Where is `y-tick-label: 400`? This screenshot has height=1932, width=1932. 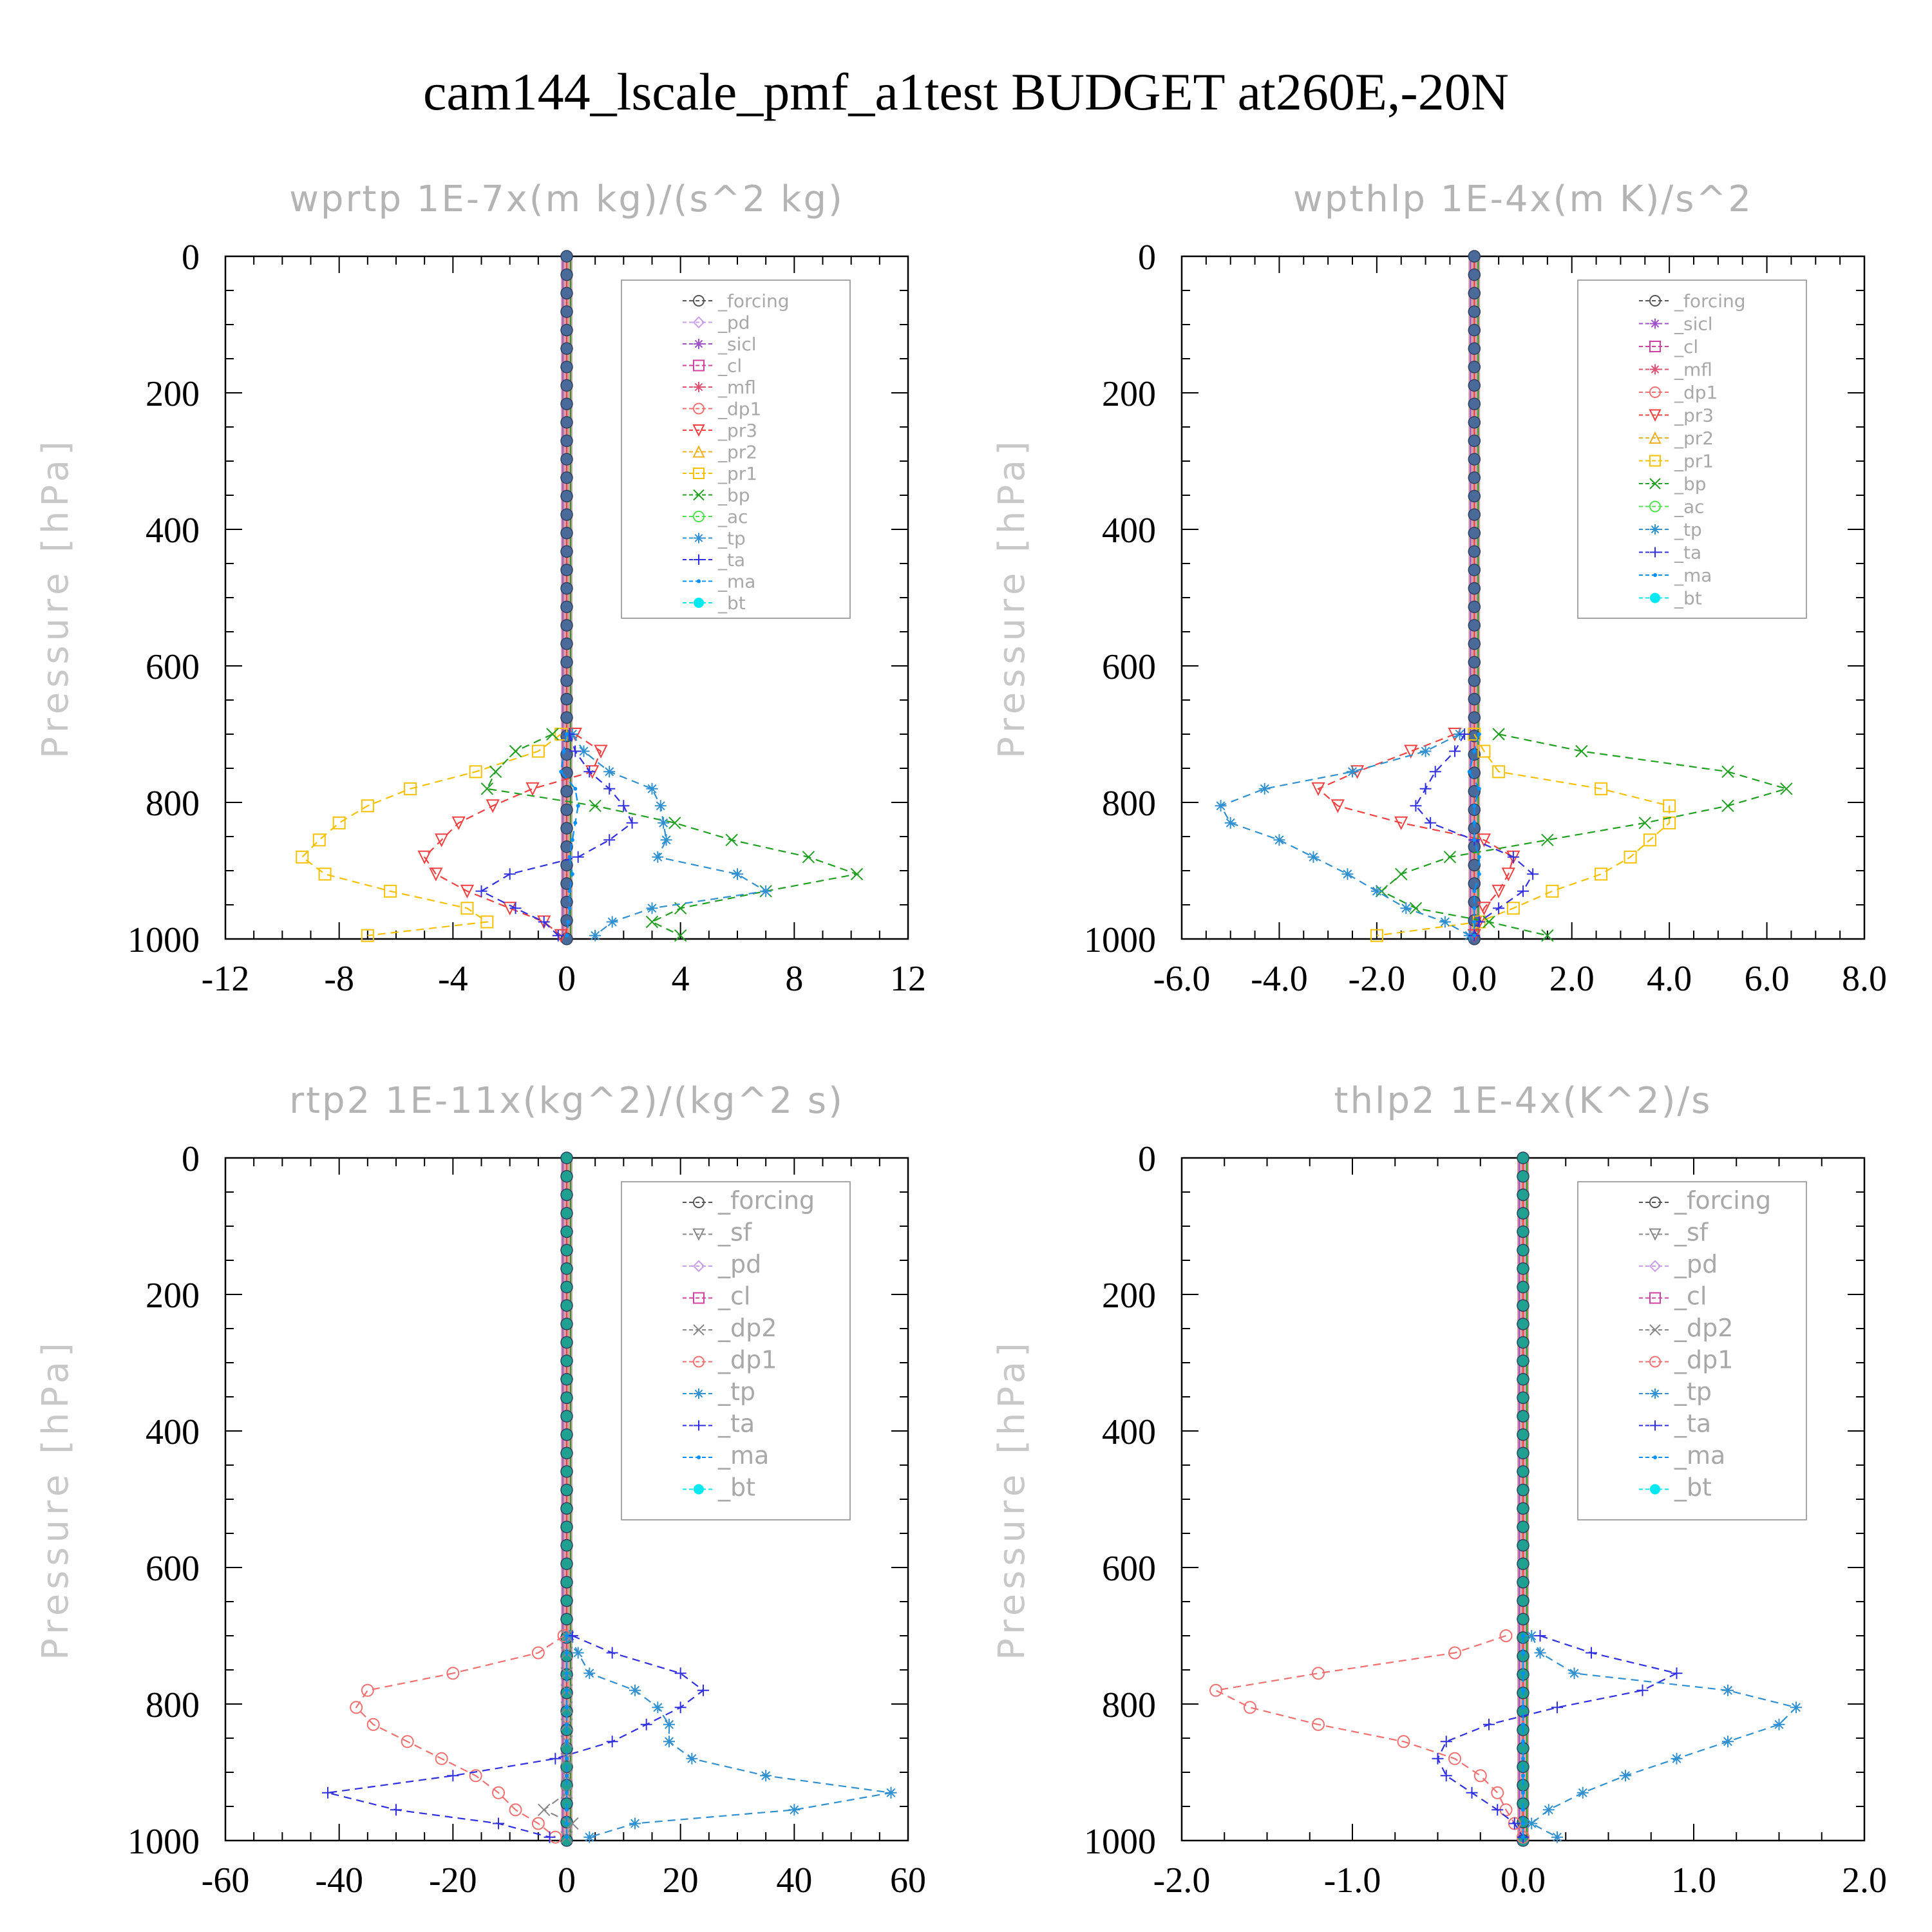 y-tick-label: 400 is located at coordinates (173, 1432).